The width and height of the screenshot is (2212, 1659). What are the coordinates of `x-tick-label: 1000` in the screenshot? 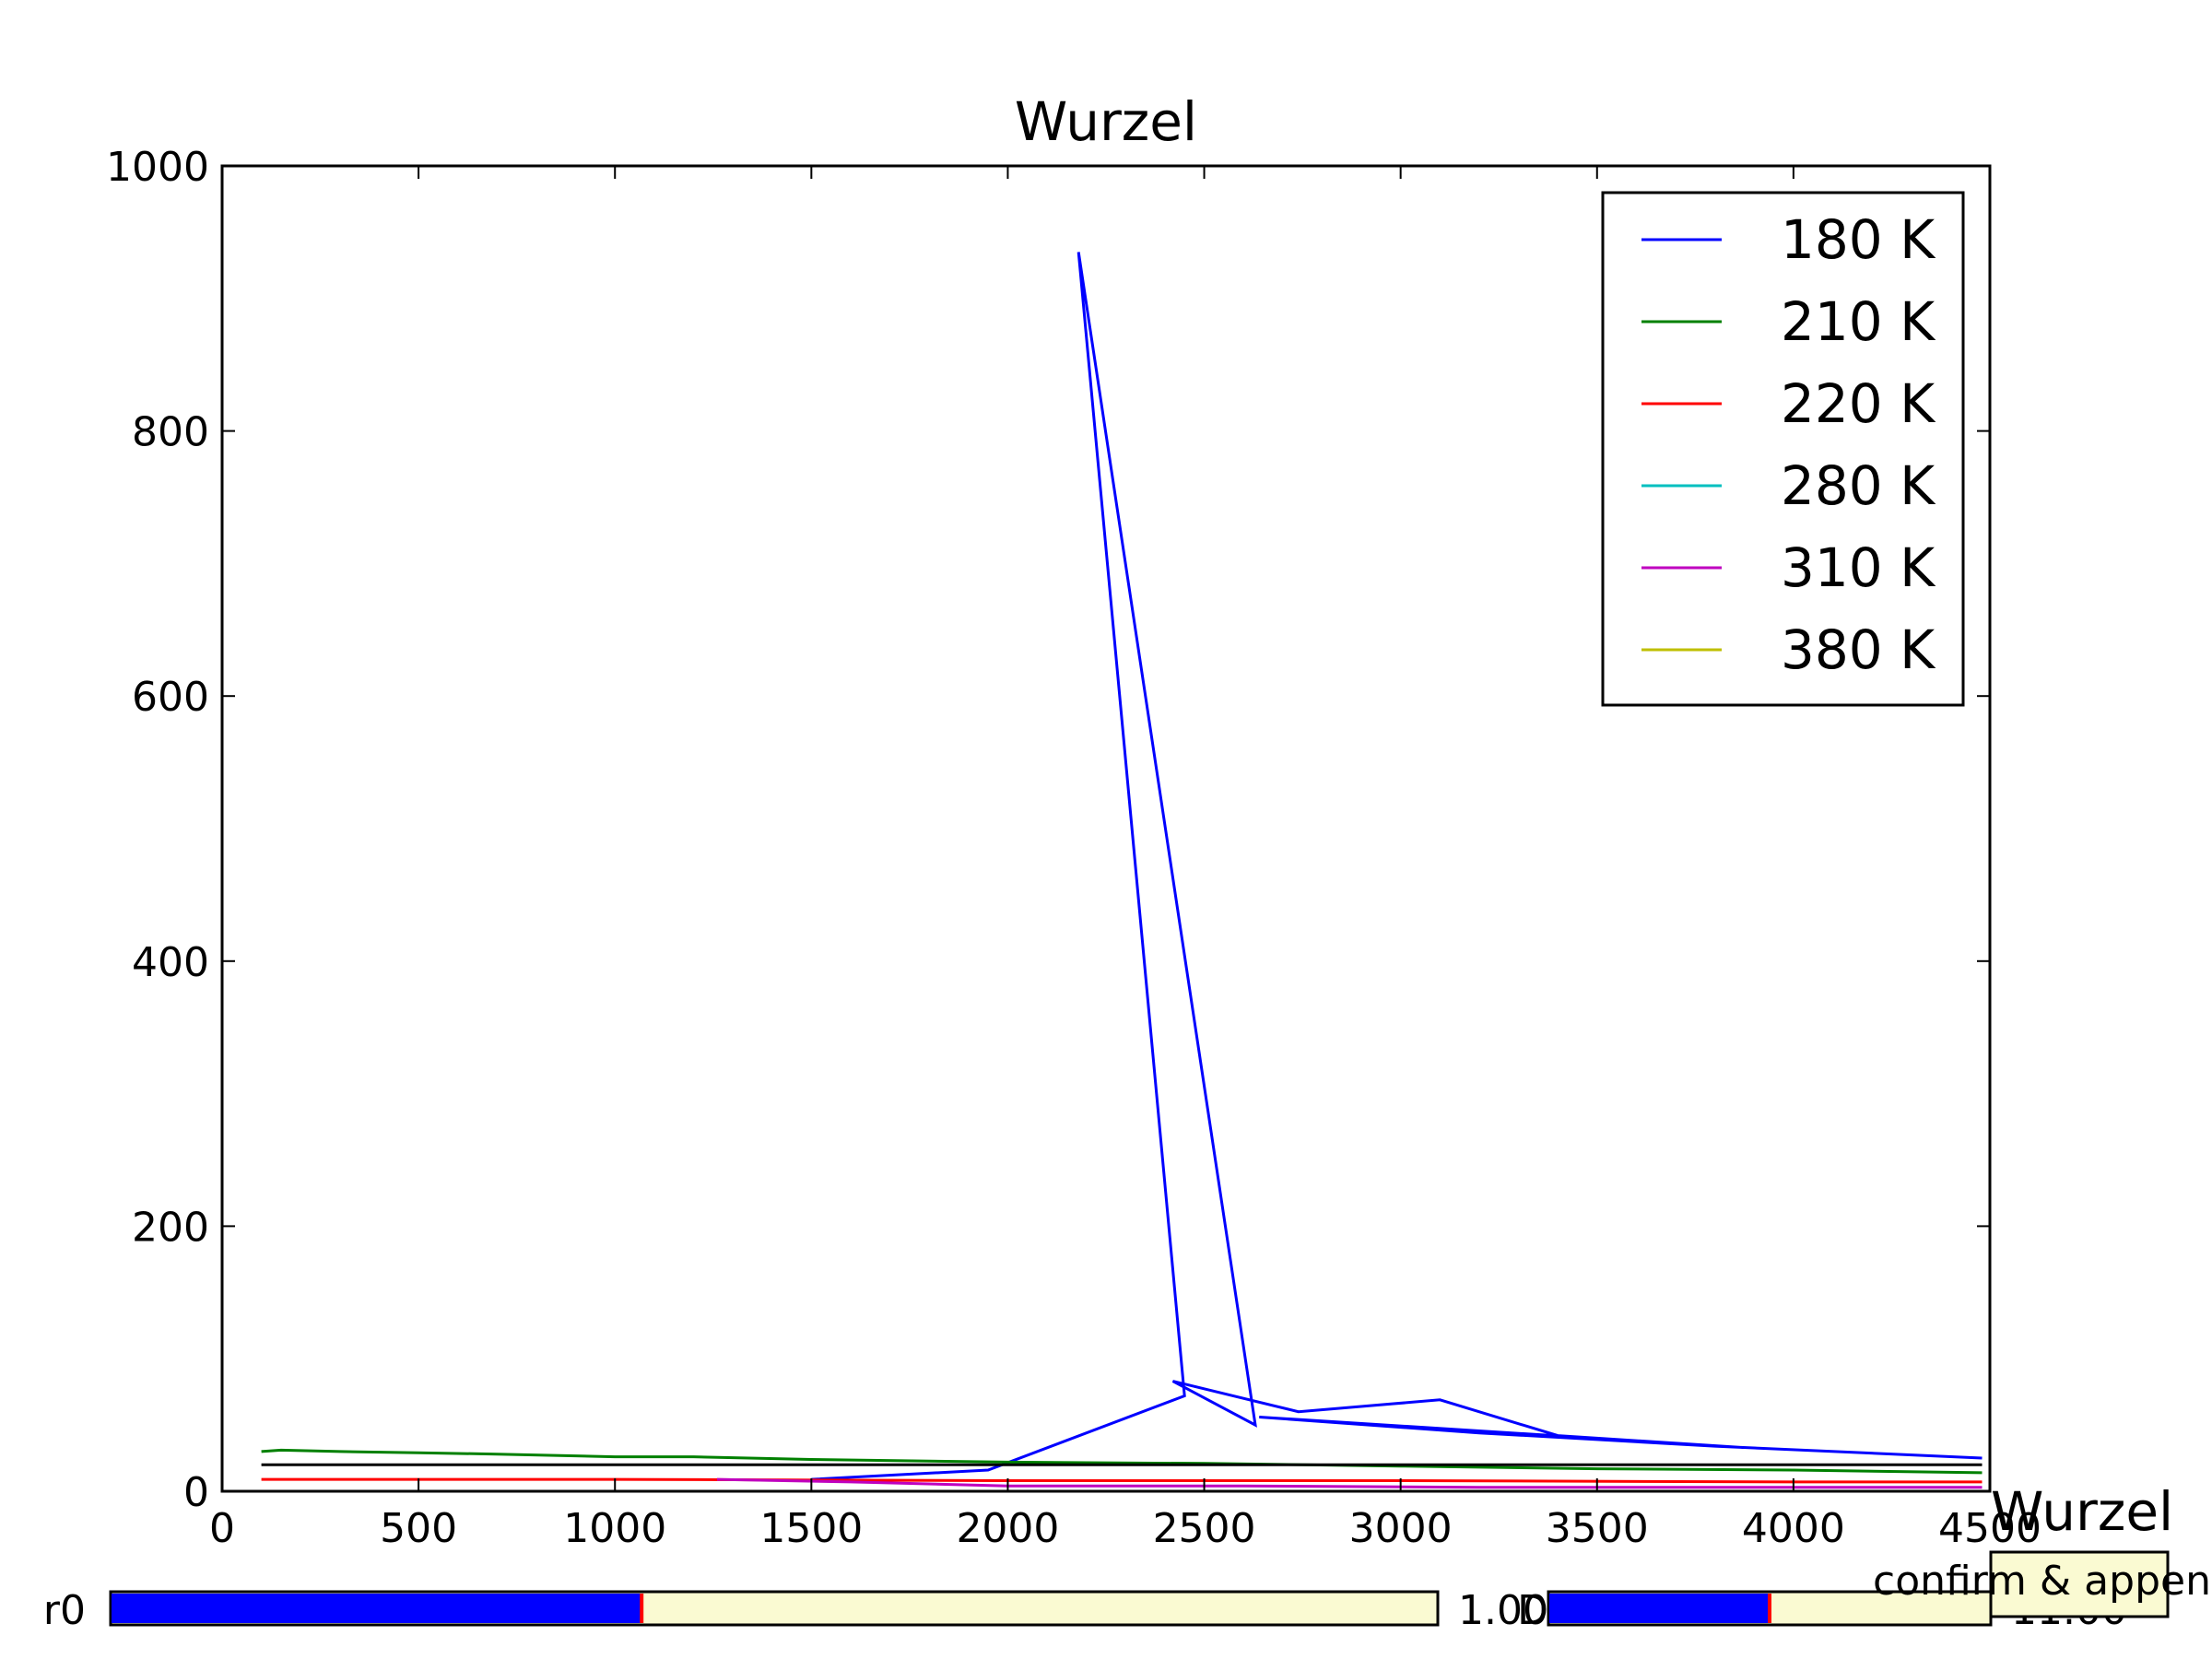 It's located at (614, 1528).